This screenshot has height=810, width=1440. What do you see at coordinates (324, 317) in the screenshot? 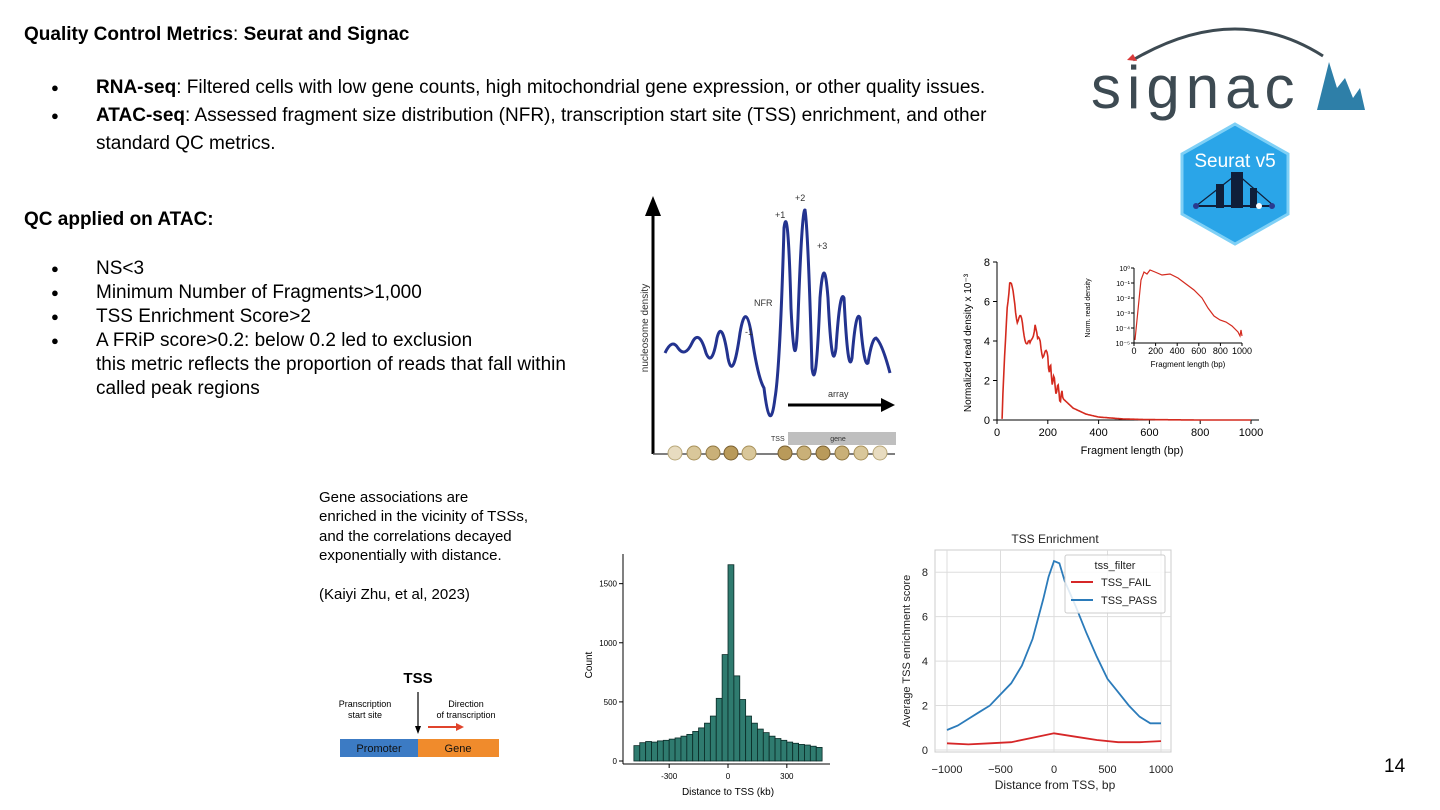
I see `qc-item-tss: TSS Enrichment Score>2` at bounding box center [324, 317].